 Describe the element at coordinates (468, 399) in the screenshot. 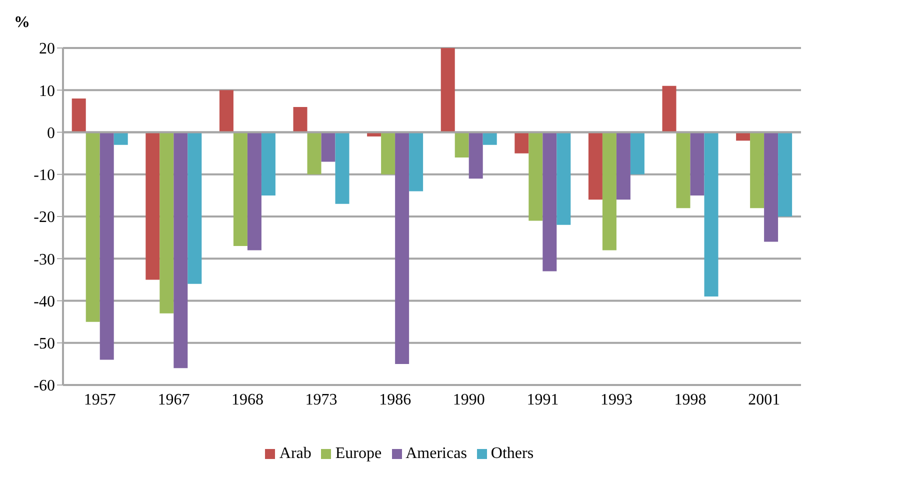

I see `x-tick-label: 1990` at that location.